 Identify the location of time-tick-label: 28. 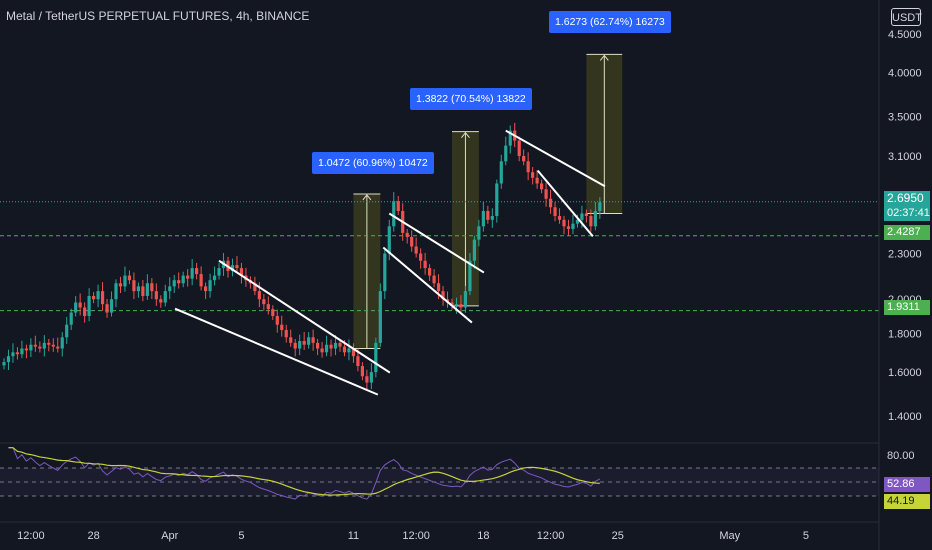
(93, 536).